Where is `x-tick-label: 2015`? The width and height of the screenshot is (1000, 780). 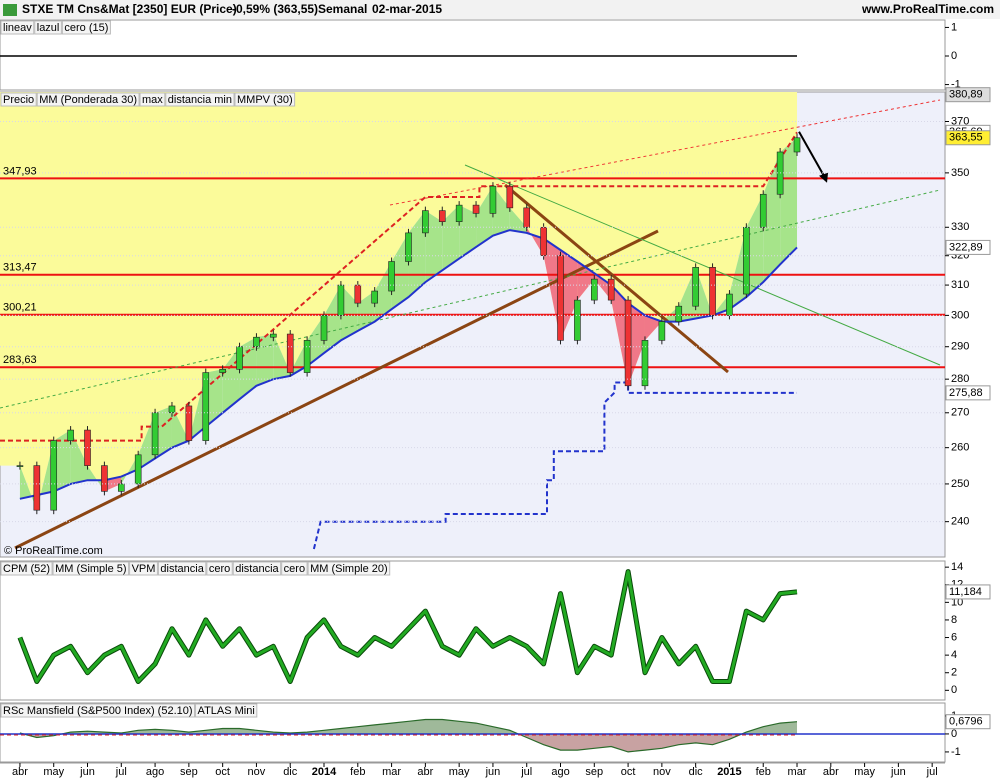
x-tick-label: 2015 is located at coordinates (729, 772).